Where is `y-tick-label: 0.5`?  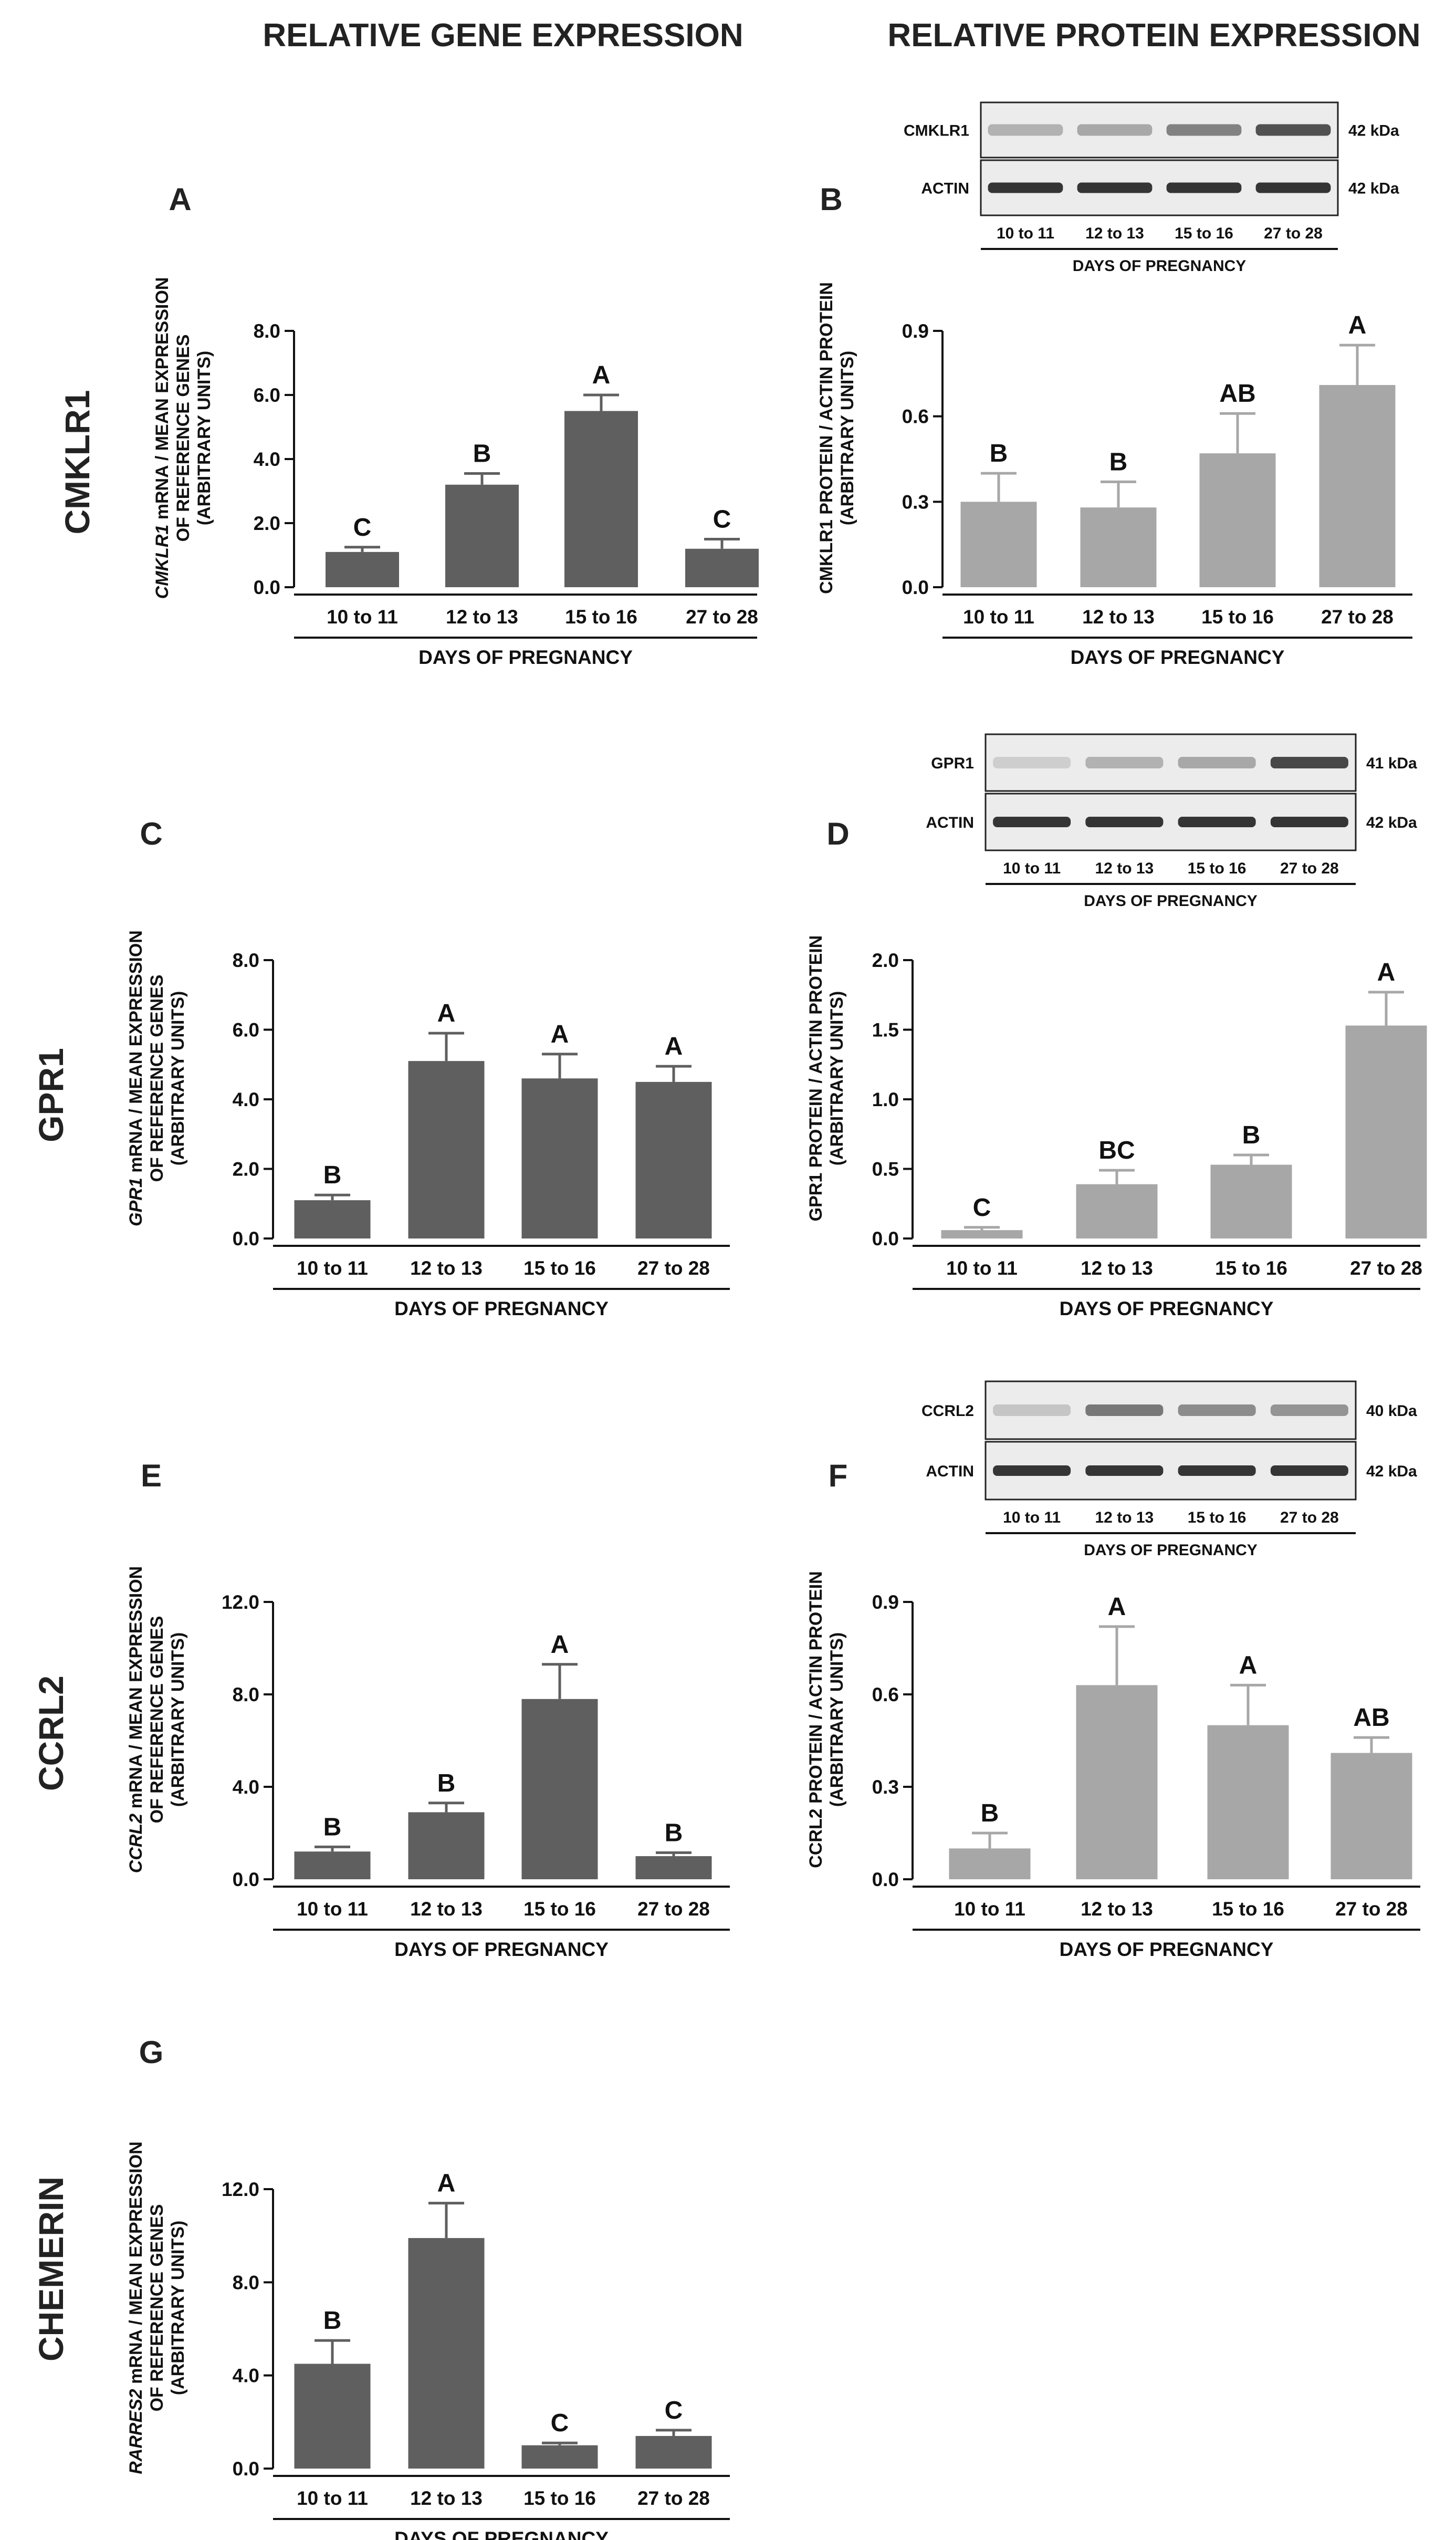 y-tick-label: 0.5 is located at coordinates (885, 1169).